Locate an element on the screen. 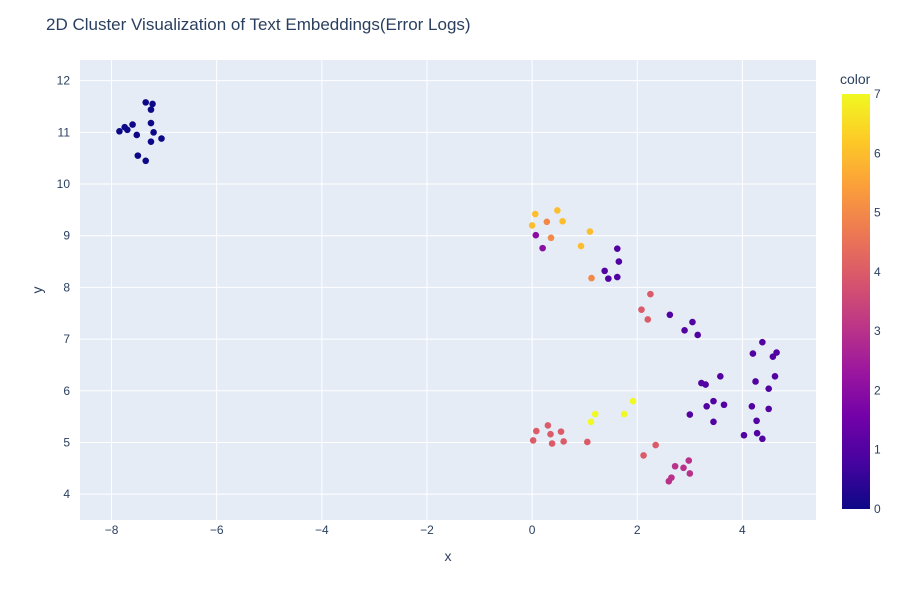  colorbar-tick-label: 3 is located at coordinates (877, 331).